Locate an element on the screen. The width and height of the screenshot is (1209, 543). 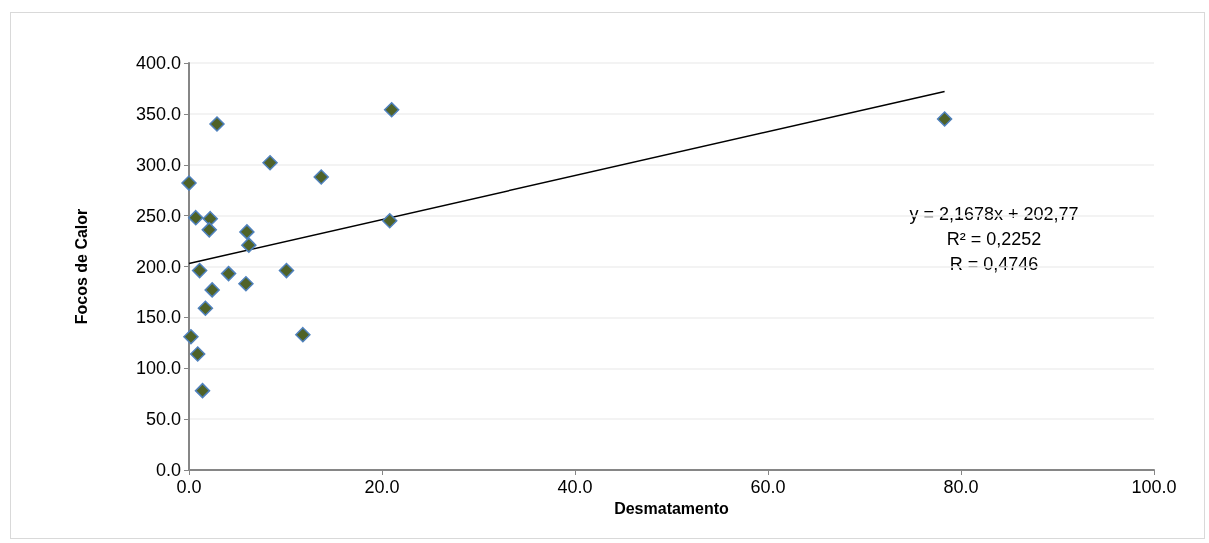
y-tick-label: 100.0 is located at coordinates (158, 368).